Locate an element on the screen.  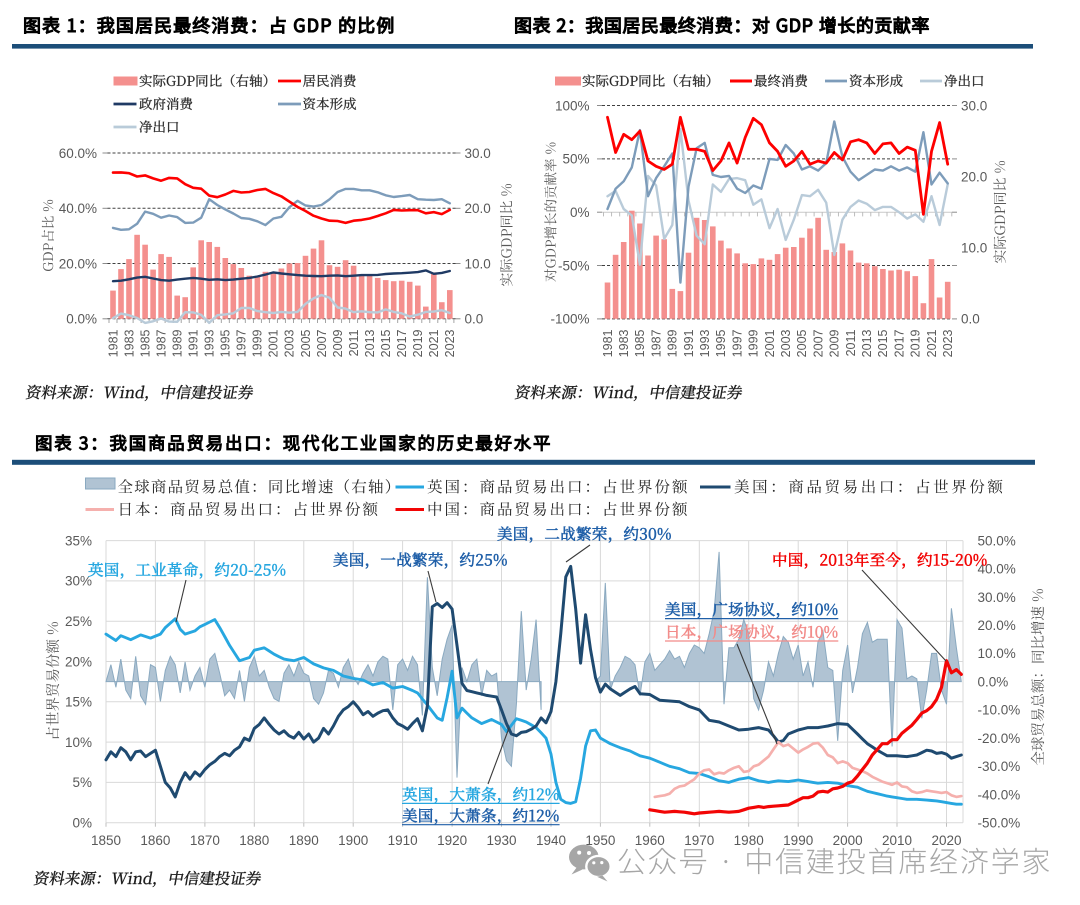
svg-text: -30.0% is located at coordinates (999, 766).